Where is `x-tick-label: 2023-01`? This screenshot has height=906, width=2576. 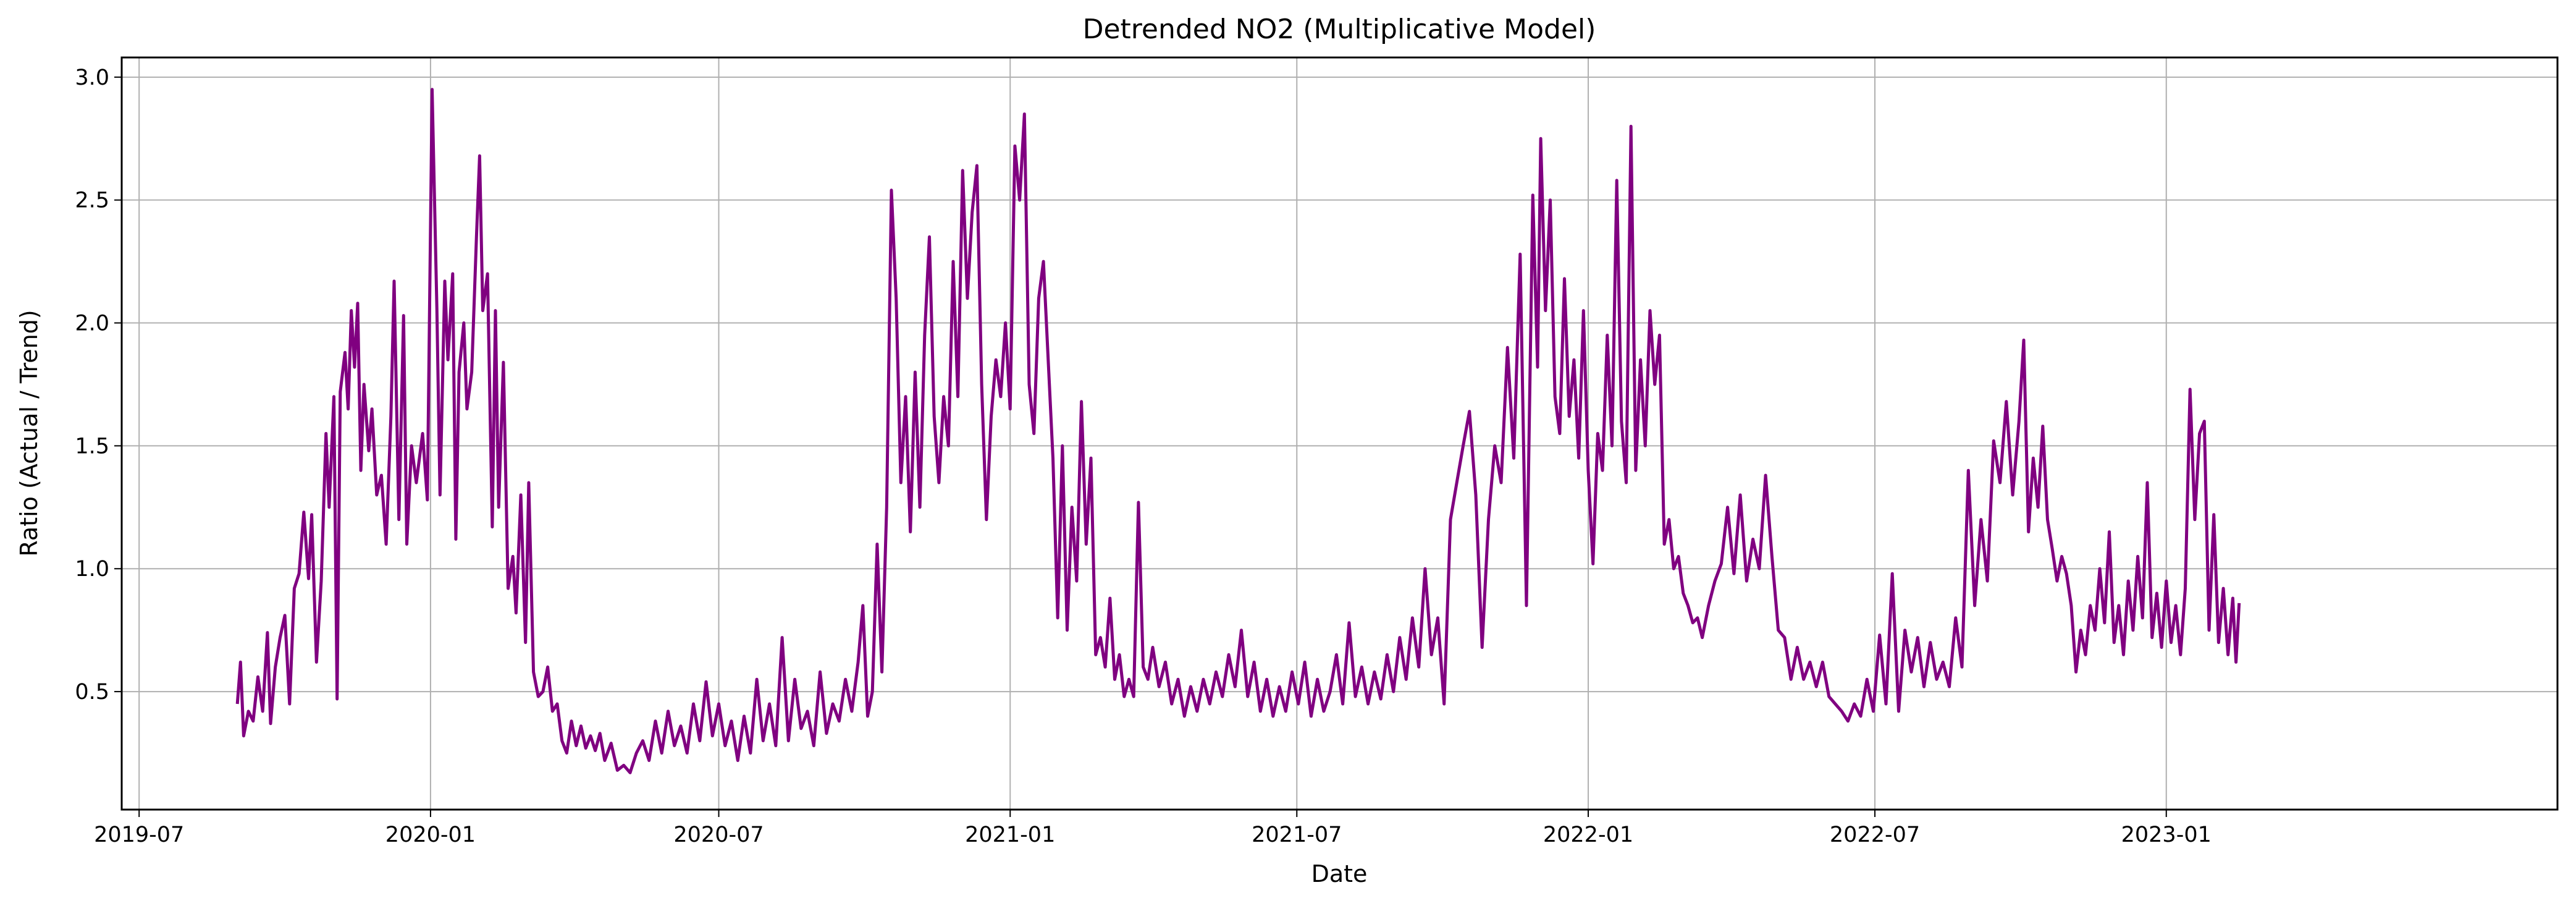 x-tick-label: 2023-01 is located at coordinates (2166, 835).